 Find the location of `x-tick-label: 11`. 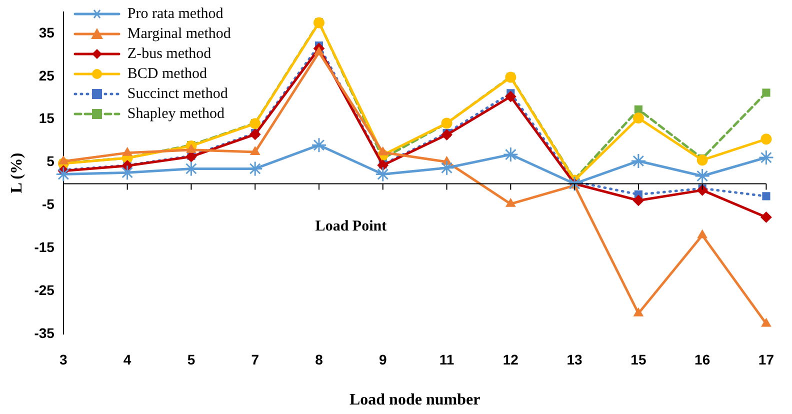

x-tick-label: 11 is located at coordinates (446, 359).